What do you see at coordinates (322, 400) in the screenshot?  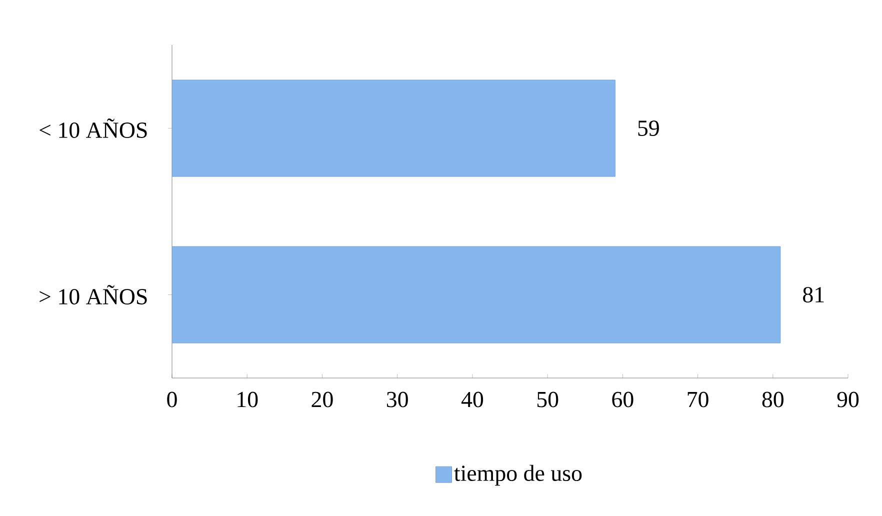 I see `x-tick-label: 20` at bounding box center [322, 400].